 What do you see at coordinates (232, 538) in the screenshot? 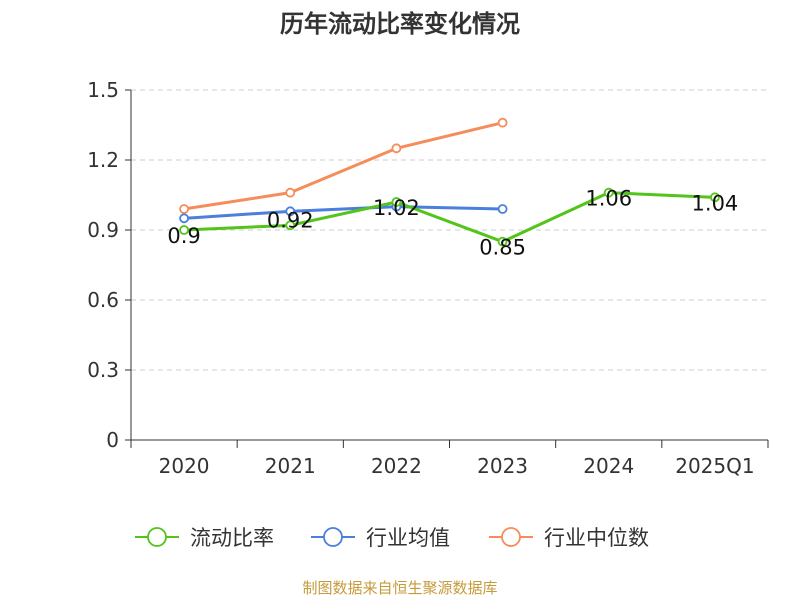
I see `legend-label: 流动比率` at bounding box center [232, 538].